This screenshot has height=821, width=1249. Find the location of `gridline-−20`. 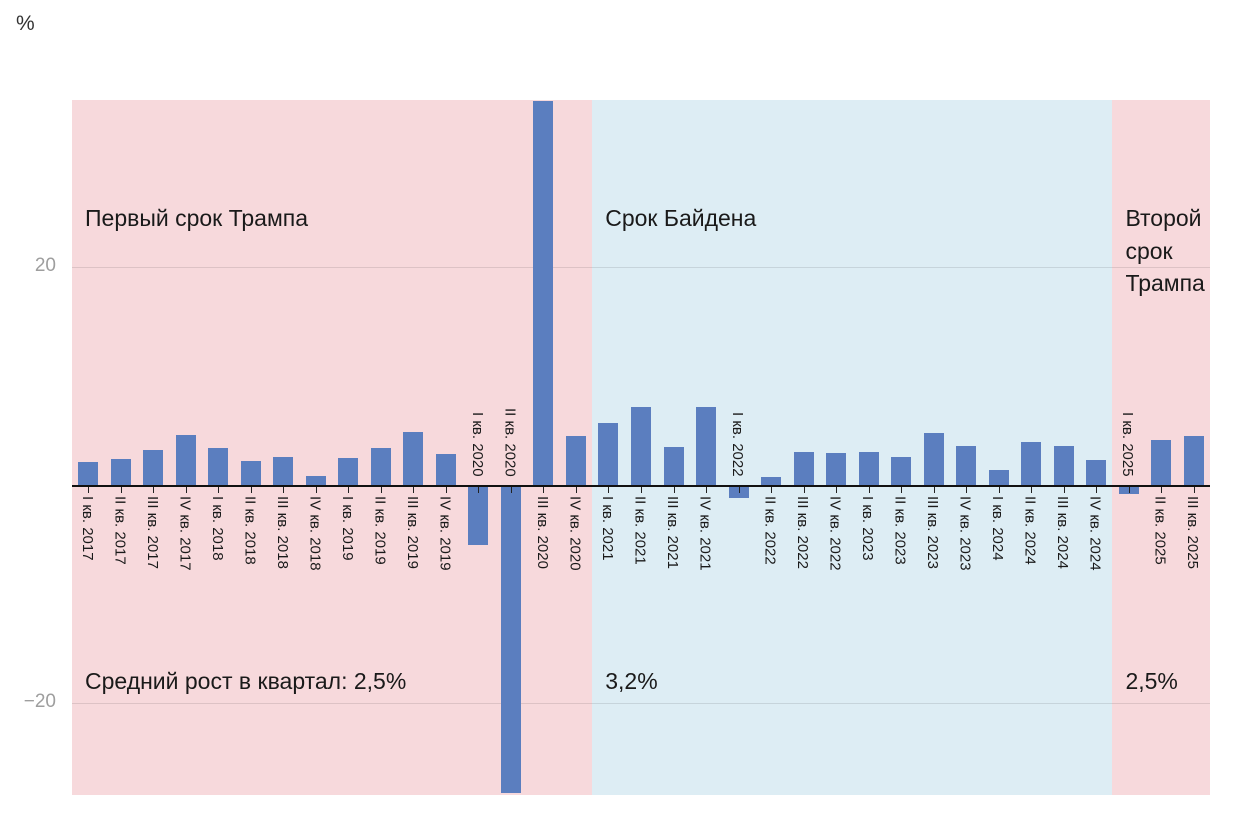

gridline-−20 is located at coordinates (641, 703).